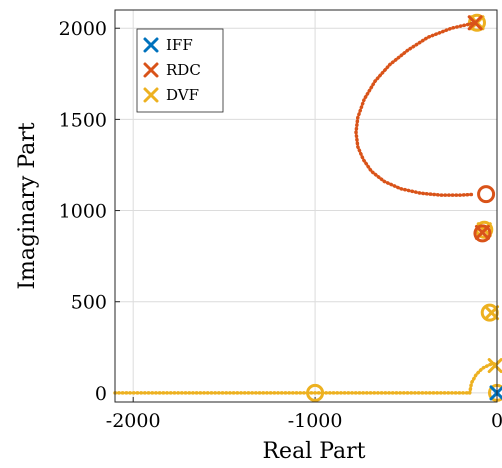 The image size is (502, 468). What do you see at coordinates (415, 109) in the screenshot?
I see `locus-branch` at bounding box center [415, 109].